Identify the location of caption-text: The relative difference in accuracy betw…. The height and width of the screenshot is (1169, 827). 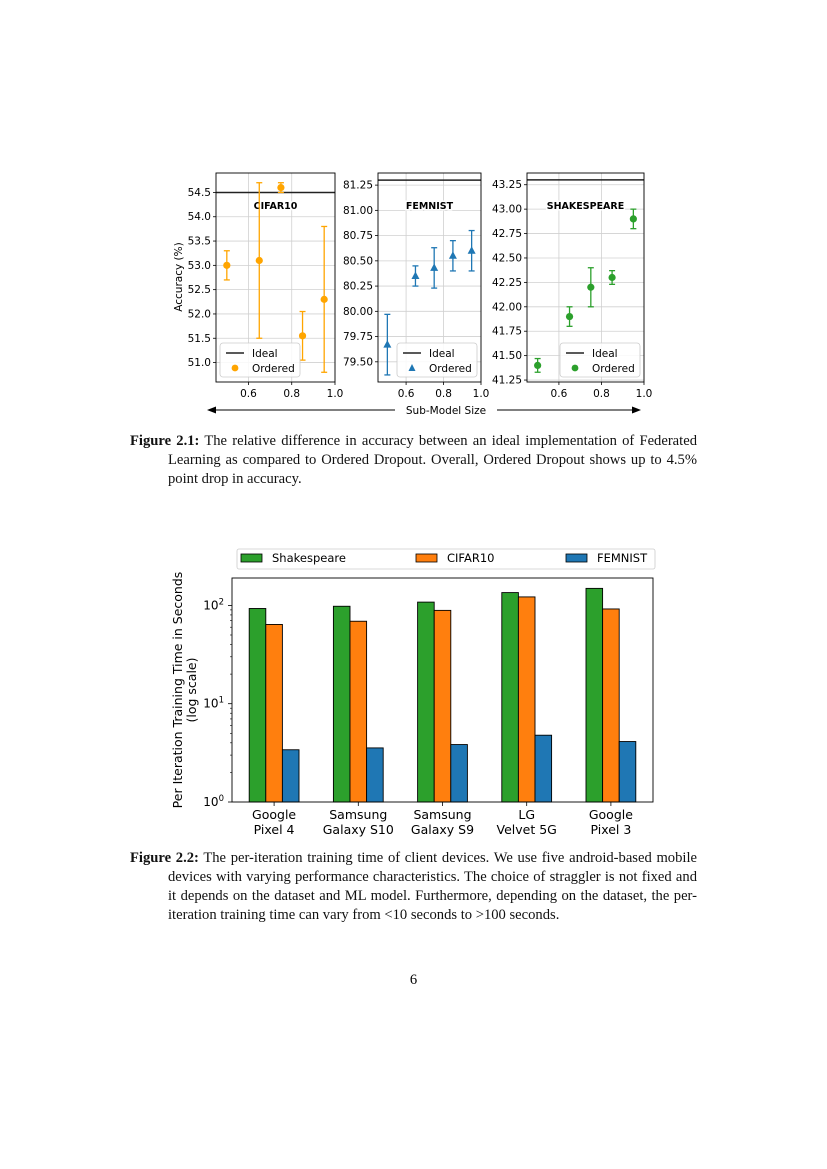
(432, 460).